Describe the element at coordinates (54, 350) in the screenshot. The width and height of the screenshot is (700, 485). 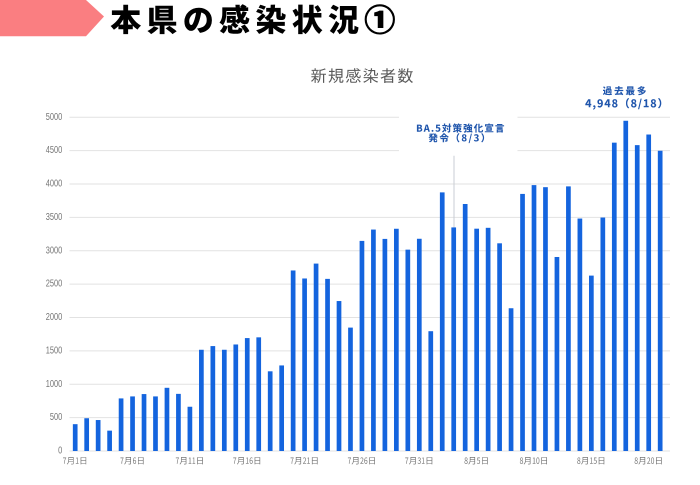
I see `svg-text: 1500` at that location.